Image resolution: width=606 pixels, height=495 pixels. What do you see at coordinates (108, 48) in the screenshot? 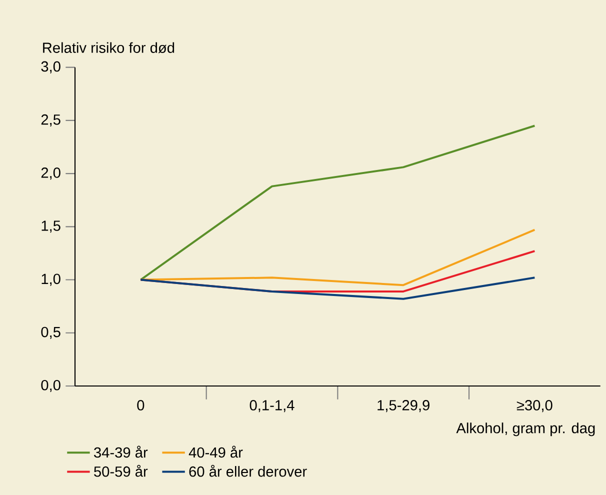
I see `y-axis-title: Relativ risiko for død` at bounding box center [108, 48].